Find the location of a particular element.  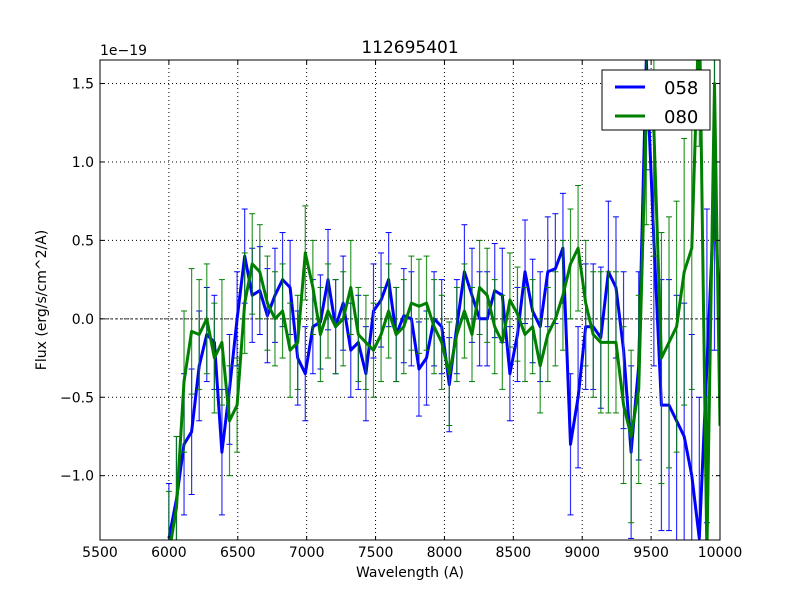

x-tick-label: 6000 is located at coordinates (169, 553).